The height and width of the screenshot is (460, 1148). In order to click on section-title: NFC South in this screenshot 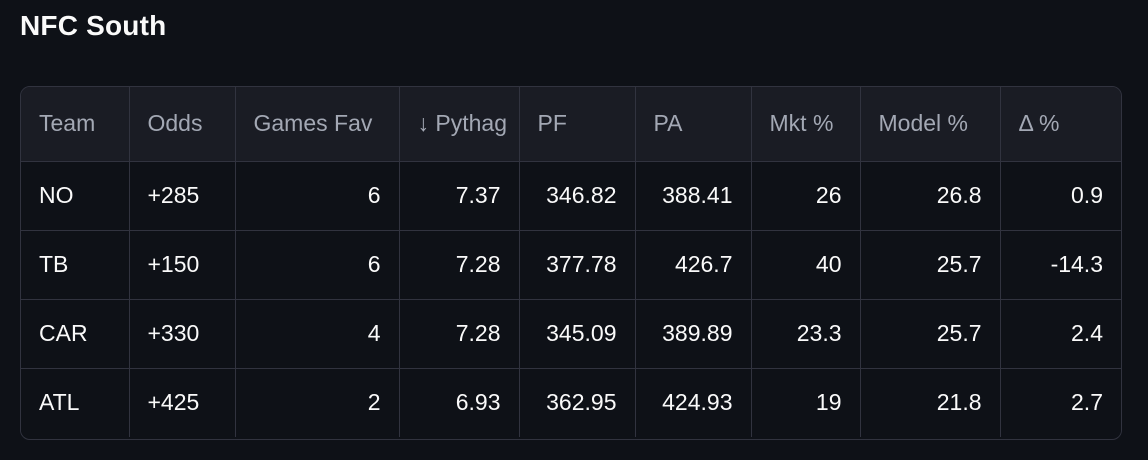, I will do `click(93, 25)`.